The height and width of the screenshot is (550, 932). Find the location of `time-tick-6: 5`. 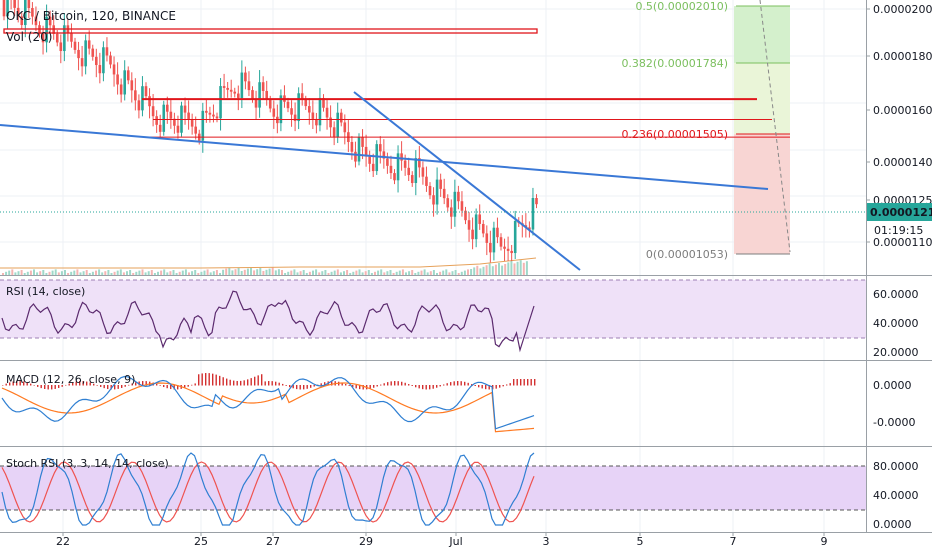

time-tick-6: 5 is located at coordinates (640, 541).